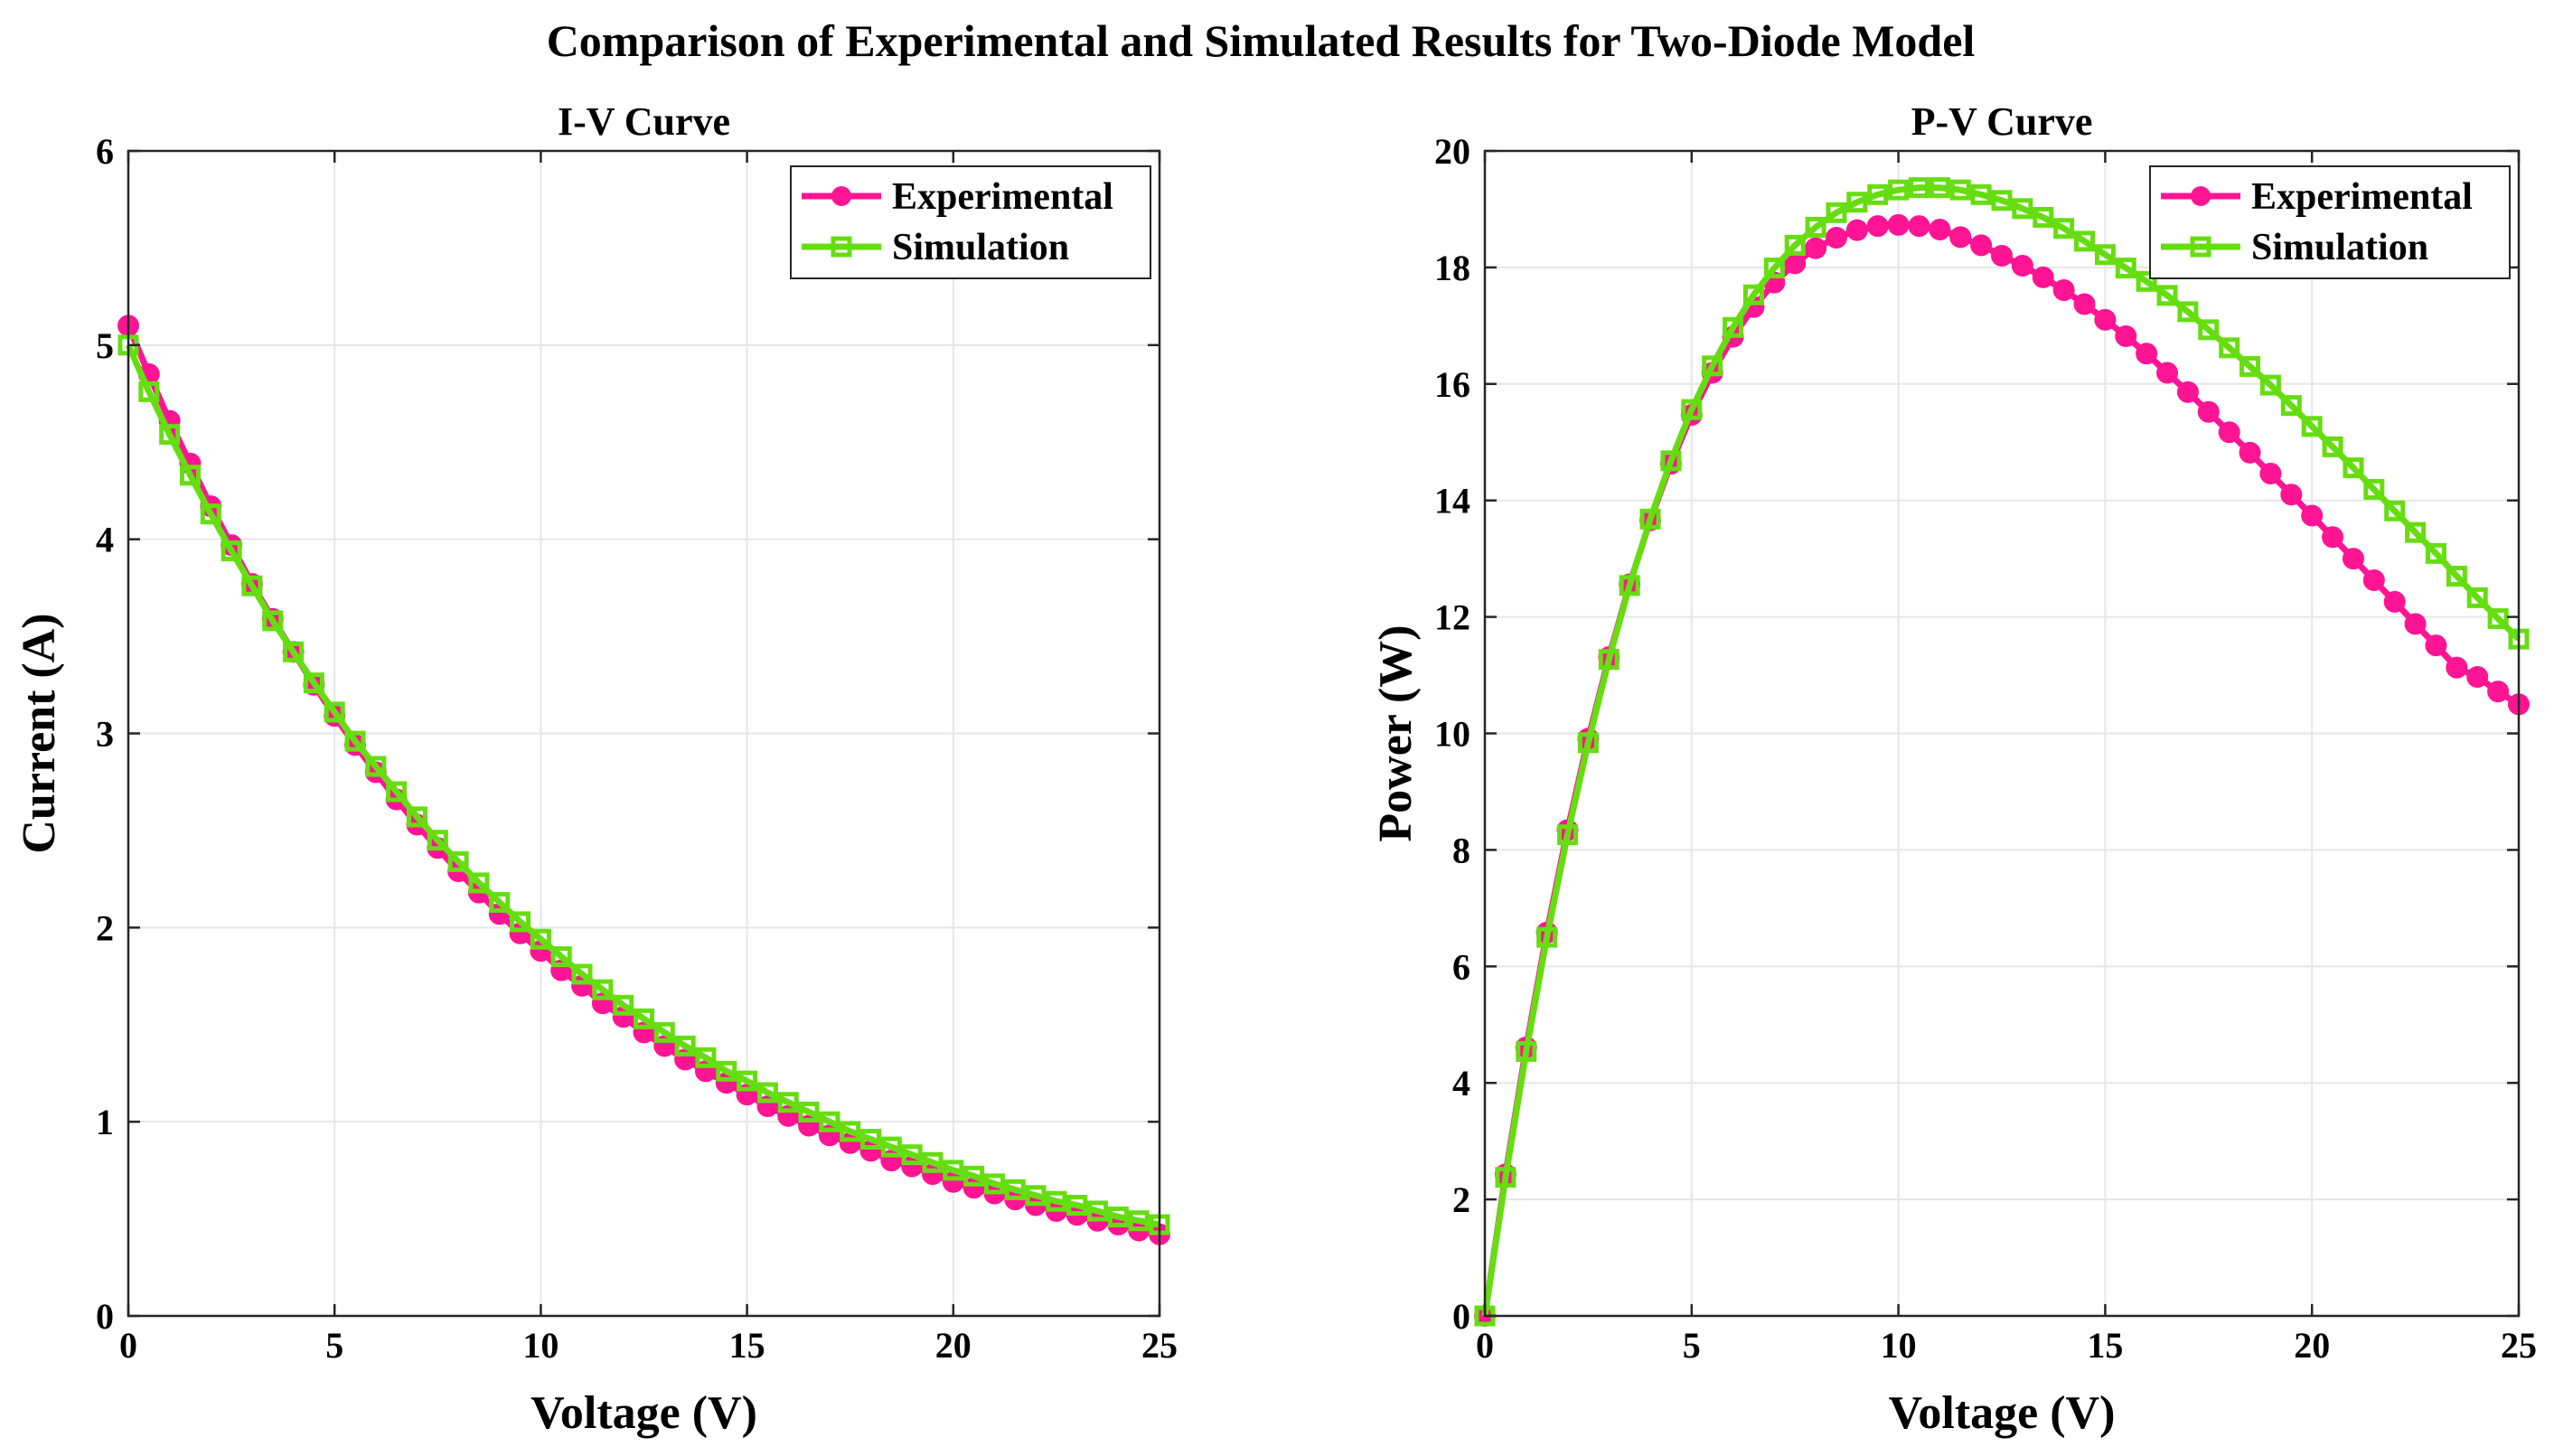 The image size is (2554, 1456). Describe the element at coordinates (39, 733) in the screenshot. I see `iv-y-axis-label: Current (A)` at that location.